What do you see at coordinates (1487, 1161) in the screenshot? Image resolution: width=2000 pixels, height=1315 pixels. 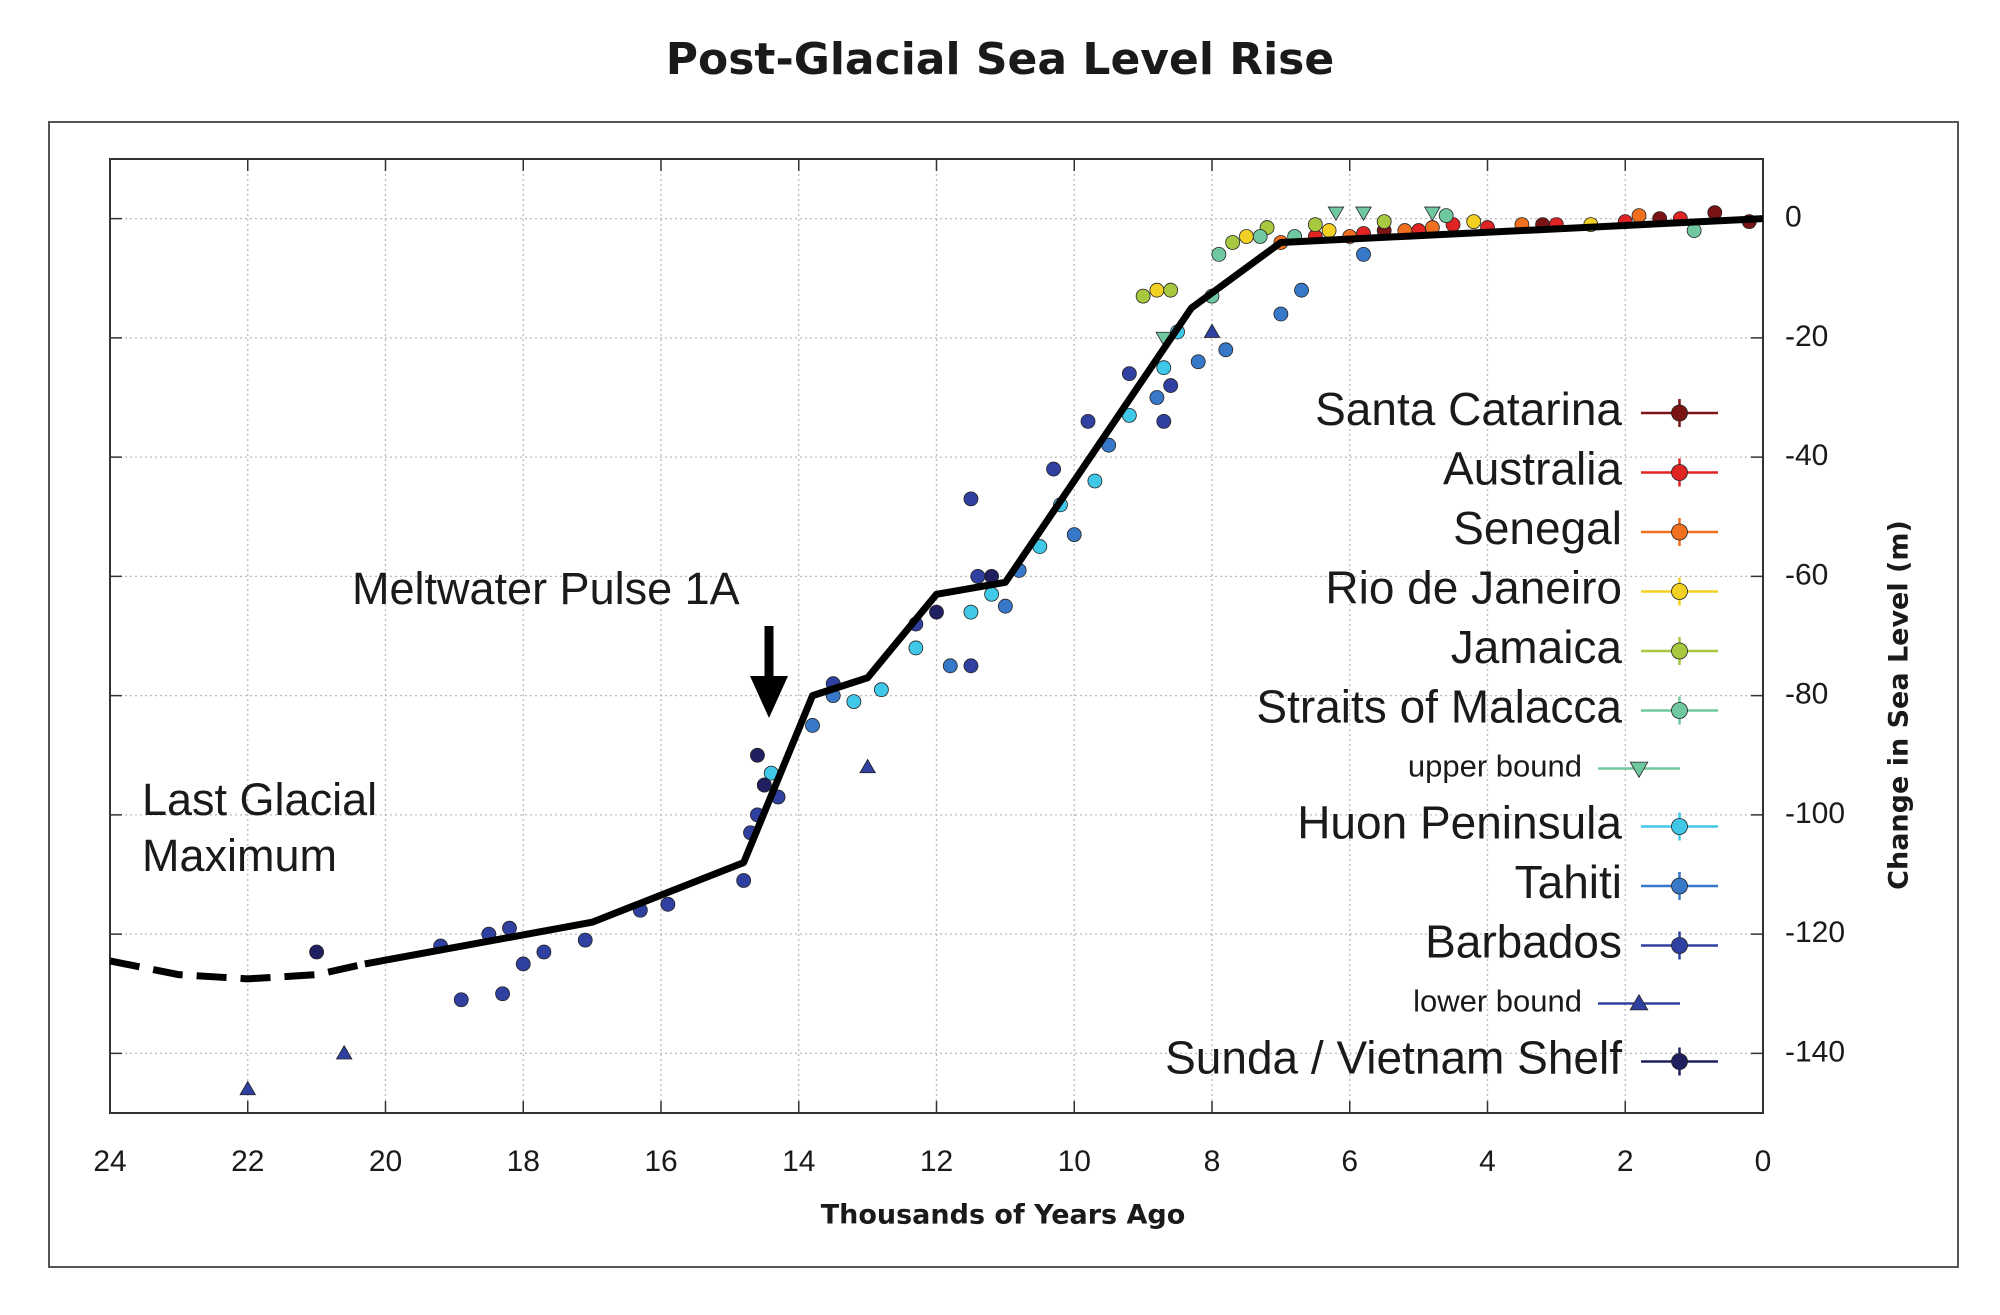 I see `x-tick-label: 4` at bounding box center [1487, 1161].